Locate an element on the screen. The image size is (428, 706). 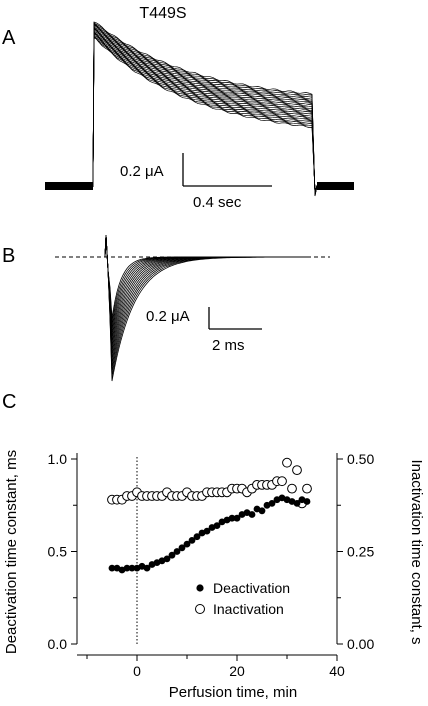
panel-a-scale-time-label: 0.4 sec is located at coordinates (217, 202).